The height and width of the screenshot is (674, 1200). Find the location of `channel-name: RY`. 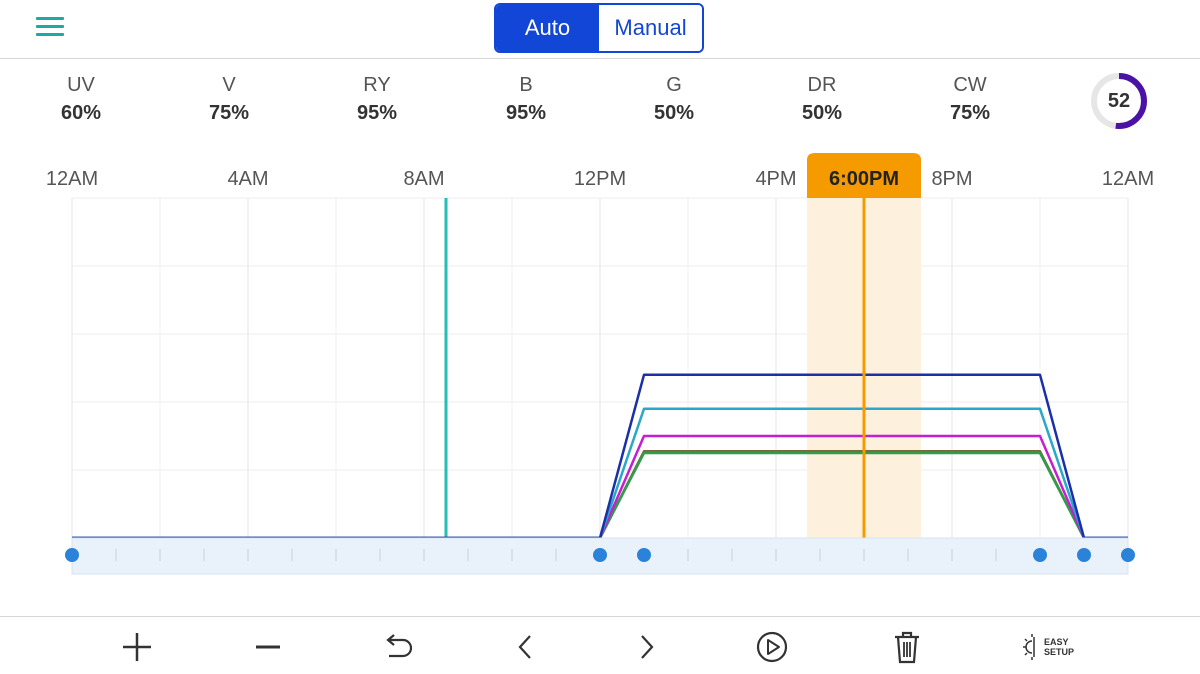

channel-name: RY is located at coordinates (377, 85).